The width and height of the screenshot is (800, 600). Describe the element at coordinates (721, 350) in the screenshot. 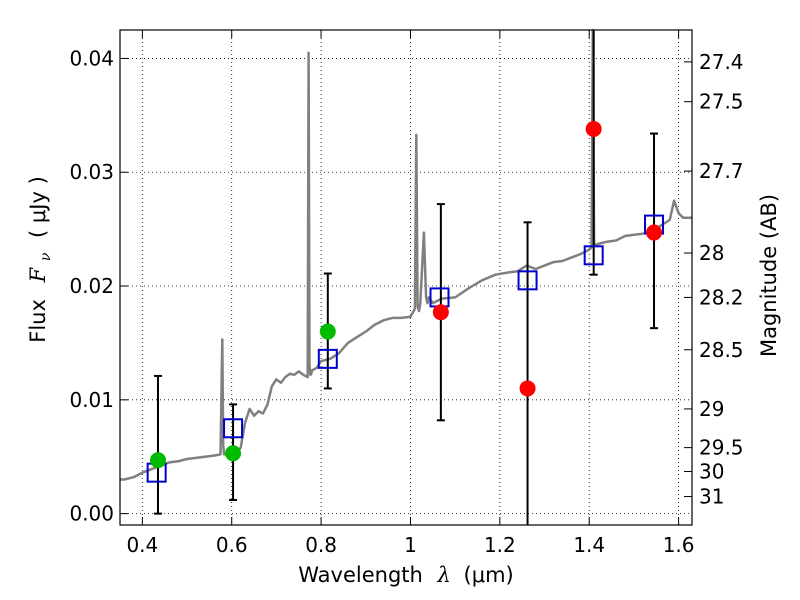

I see `y2-tick-label: 28.5` at that location.